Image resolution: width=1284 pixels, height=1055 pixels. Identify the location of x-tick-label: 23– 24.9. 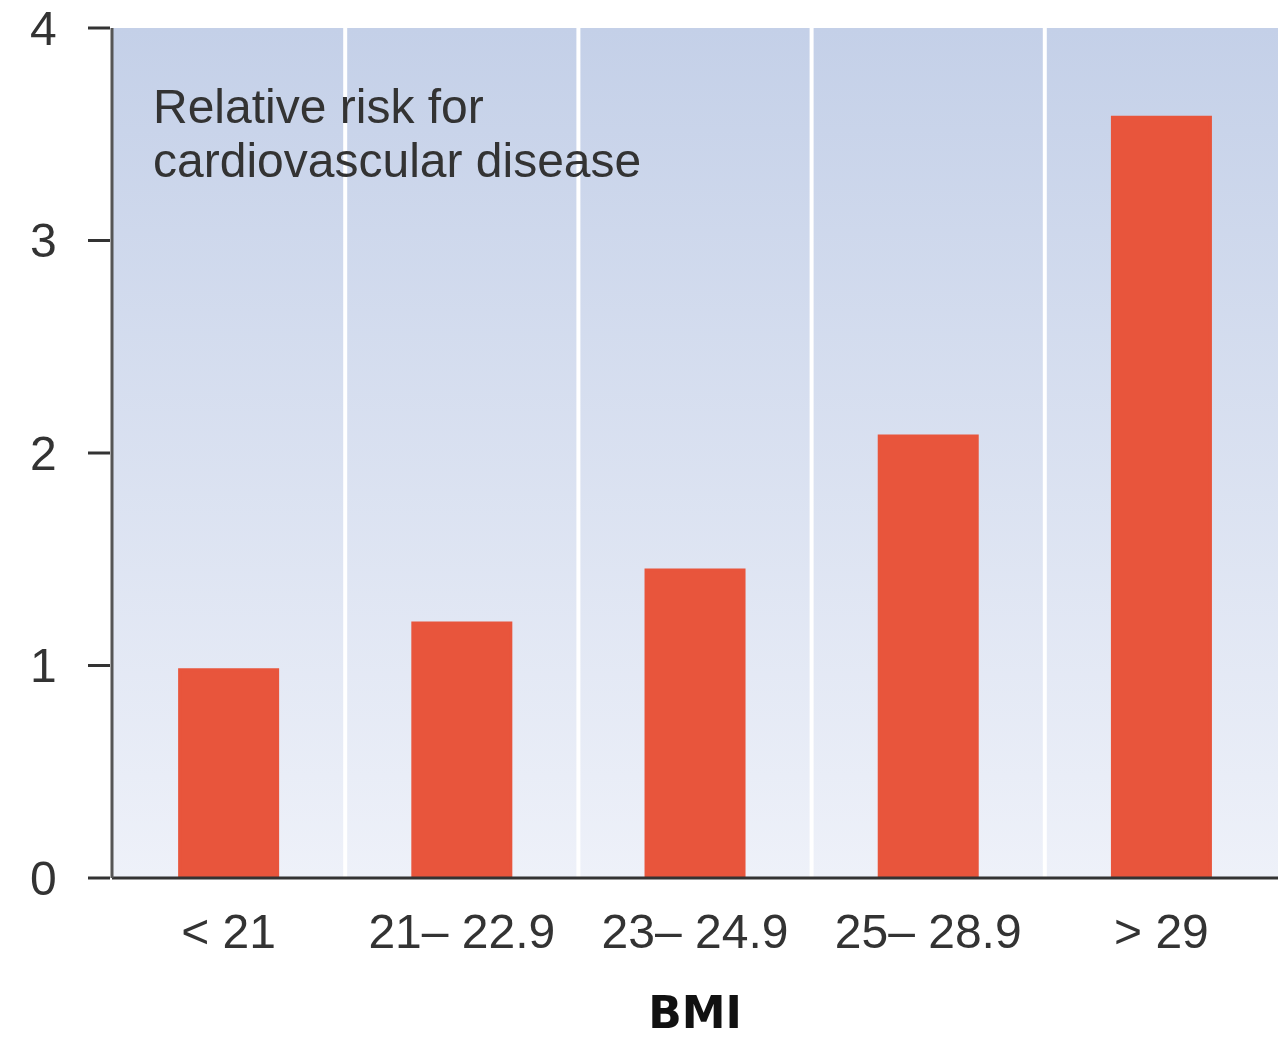
(695, 932).